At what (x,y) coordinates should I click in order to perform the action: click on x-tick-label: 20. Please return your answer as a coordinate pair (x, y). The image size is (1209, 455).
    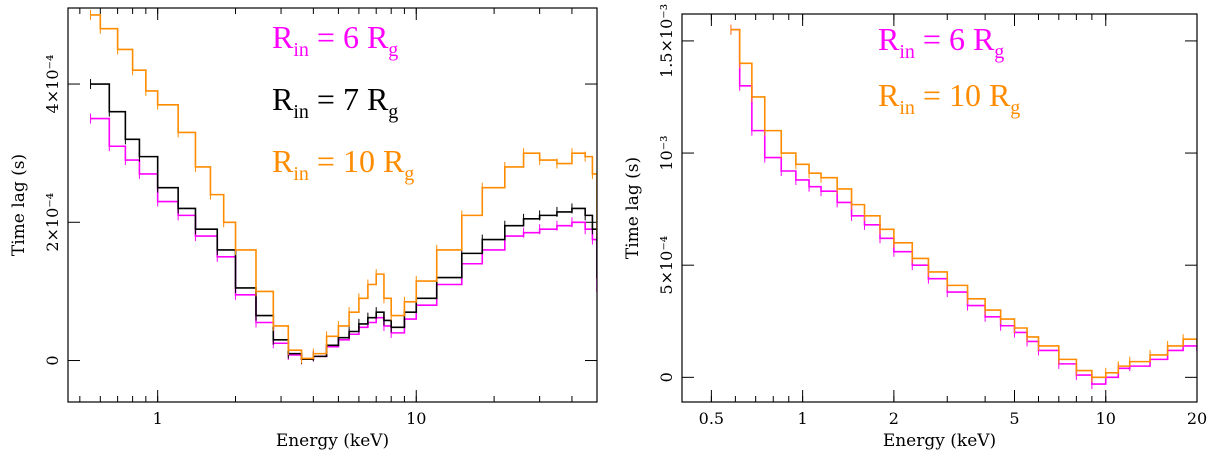
    Looking at the image, I should click on (1197, 418).